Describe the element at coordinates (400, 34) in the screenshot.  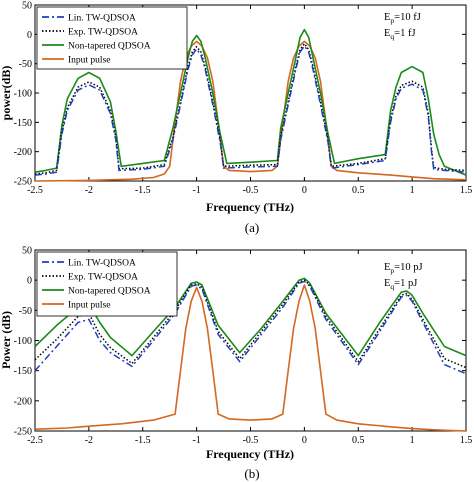
I see `energy-label-eq: Eq=1 fJ` at that location.